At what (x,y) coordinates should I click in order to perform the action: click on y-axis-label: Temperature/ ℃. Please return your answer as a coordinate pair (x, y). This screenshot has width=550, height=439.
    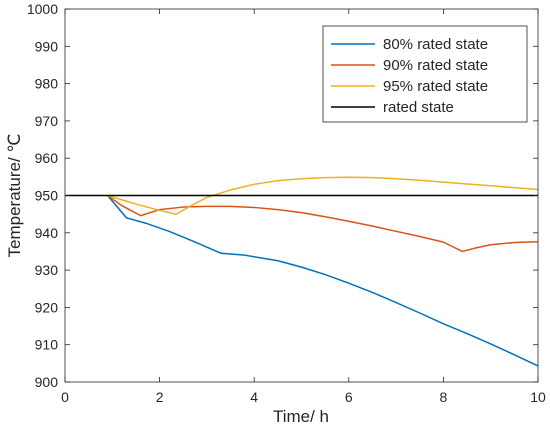
    Looking at the image, I should click on (14, 196).